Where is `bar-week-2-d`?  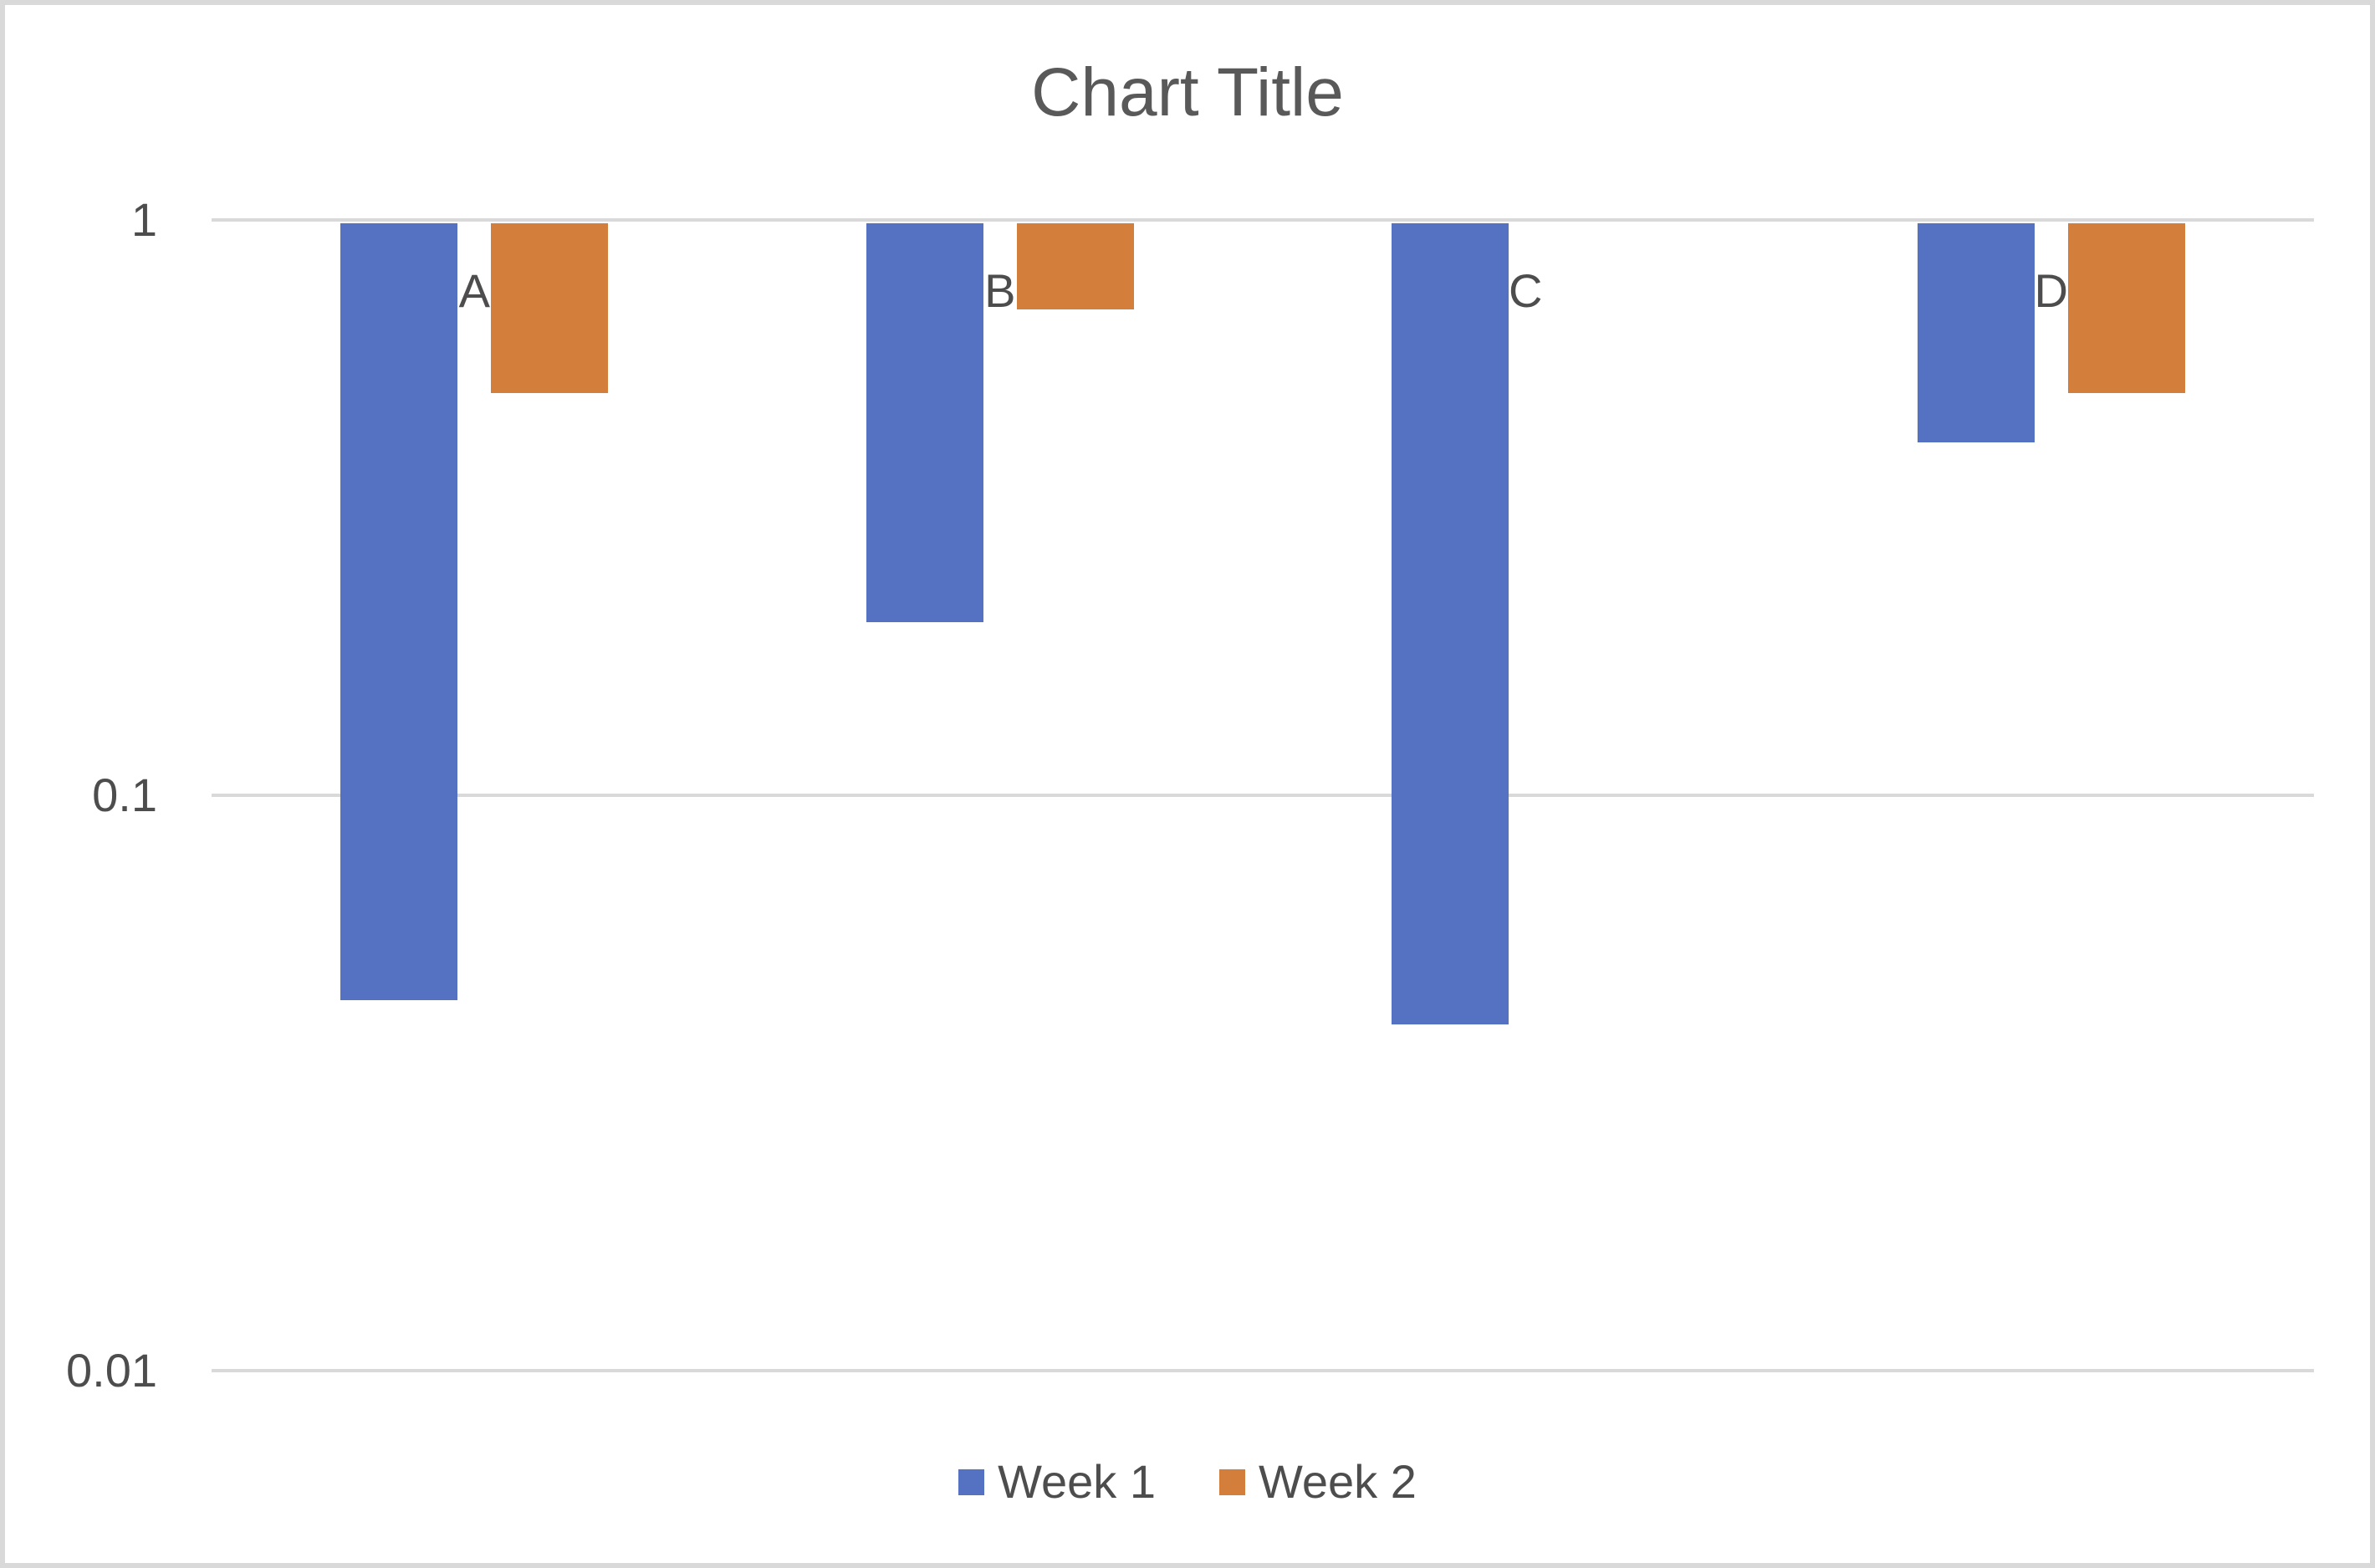
bar-week-2-d is located at coordinates (2126, 308).